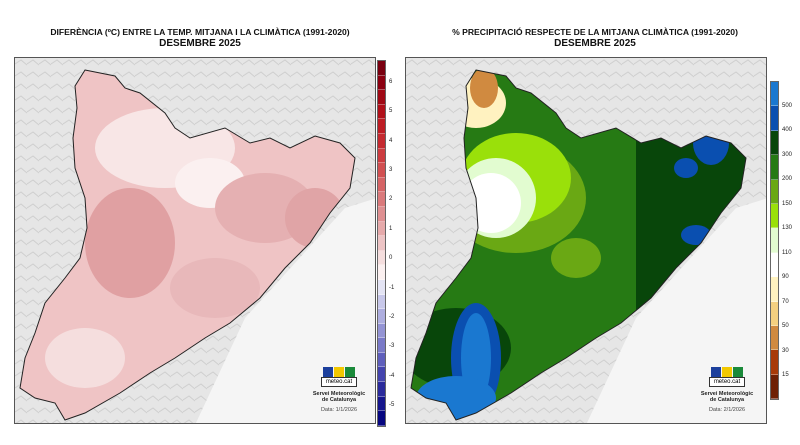 The image size is (800, 445). Describe the element at coordinates (339, 410) in the screenshot. I see `map-date: Data: 1/1/2026` at that location.